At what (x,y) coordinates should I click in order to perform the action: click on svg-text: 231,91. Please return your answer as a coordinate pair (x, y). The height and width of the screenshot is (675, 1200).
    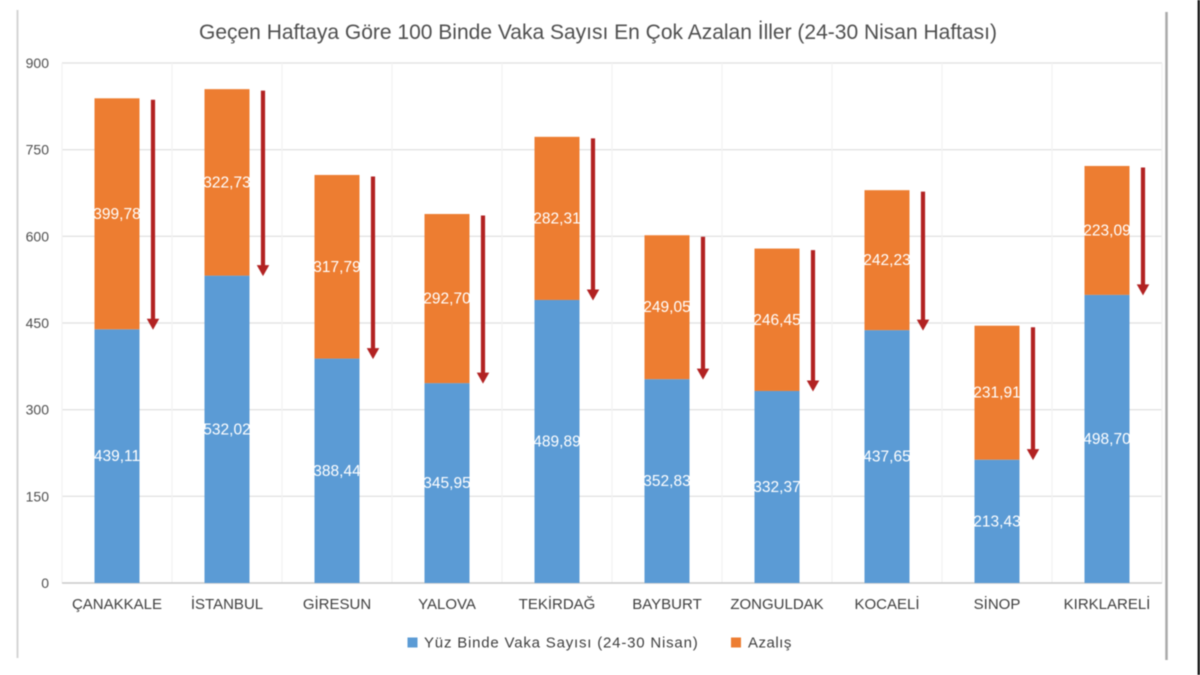
    Looking at the image, I should click on (996, 393).